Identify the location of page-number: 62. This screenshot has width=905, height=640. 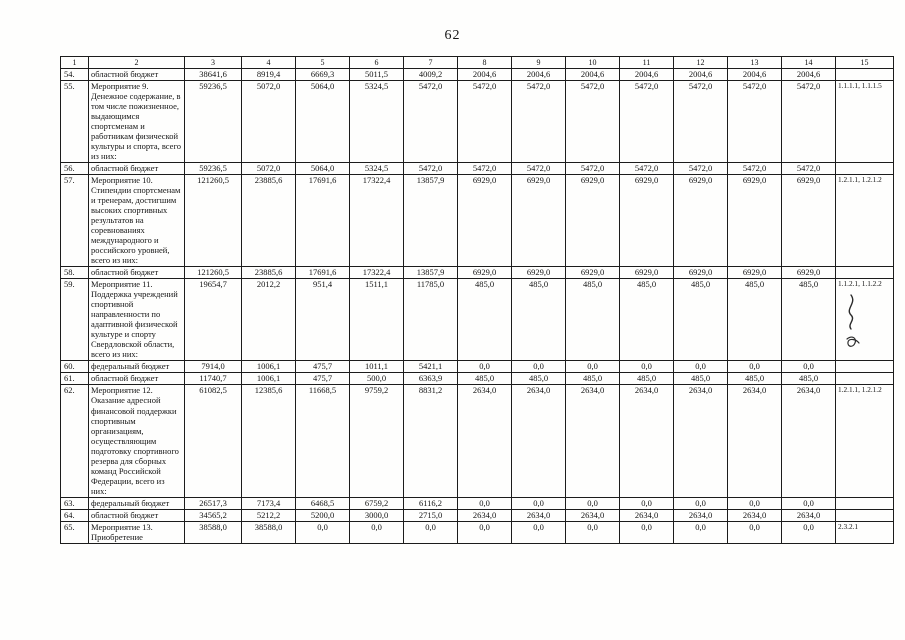
(452, 35).